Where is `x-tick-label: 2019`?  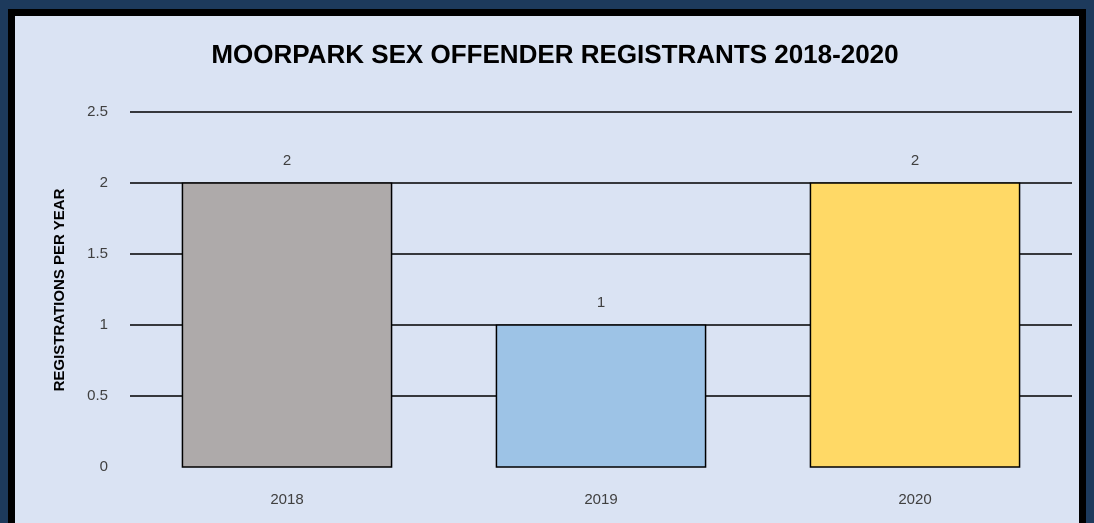 x-tick-label: 2019 is located at coordinates (600, 499).